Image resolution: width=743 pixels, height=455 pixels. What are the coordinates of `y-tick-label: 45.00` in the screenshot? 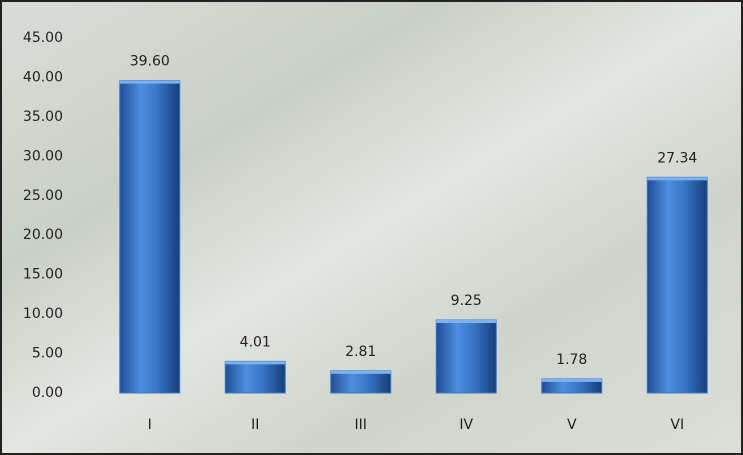 It's located at (43, 38).